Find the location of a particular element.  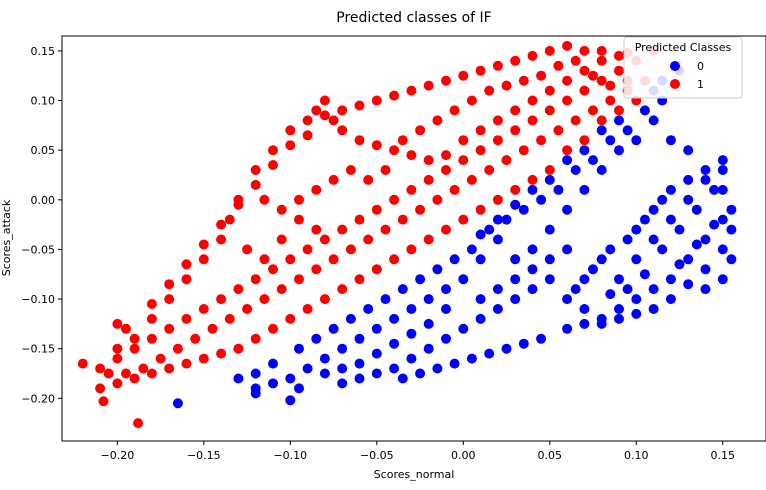

legend-label-1: 1 is located at coordinates (700, 84).